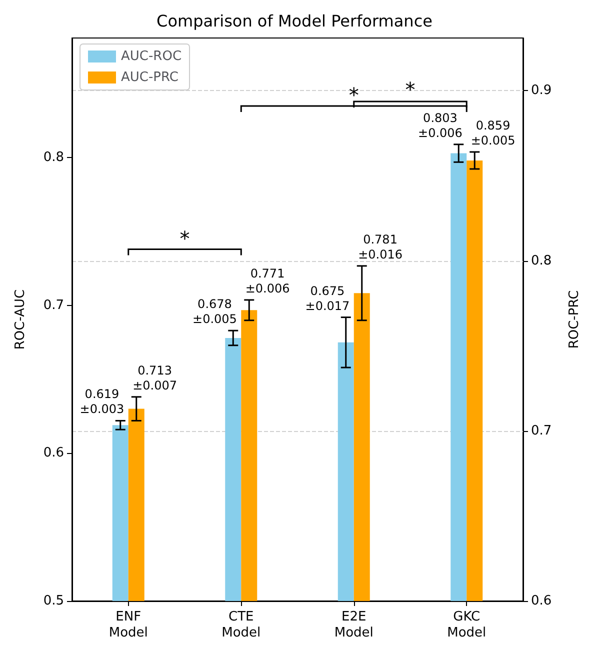  Describe the element at coordinates (154, 377) in the screenshot. I see `data-label: 0.713 ±0.007` at that location.